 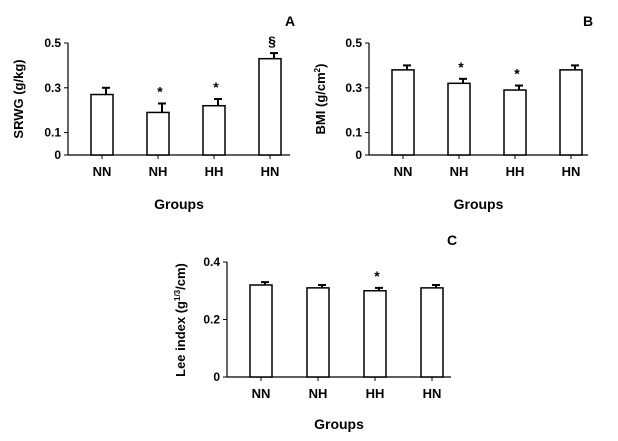 What do you see at coordinates (320, 103) in the screenshot?
I see `y-axis-label-main: BMI (g/cm` at bounding box center [320, 103].